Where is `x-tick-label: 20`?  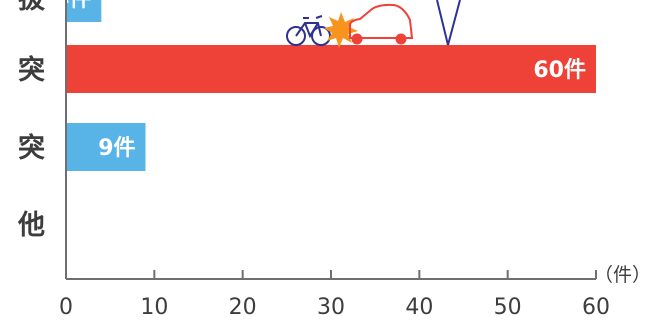 x-tick-label: 20 is located at coordinates (243, 307).